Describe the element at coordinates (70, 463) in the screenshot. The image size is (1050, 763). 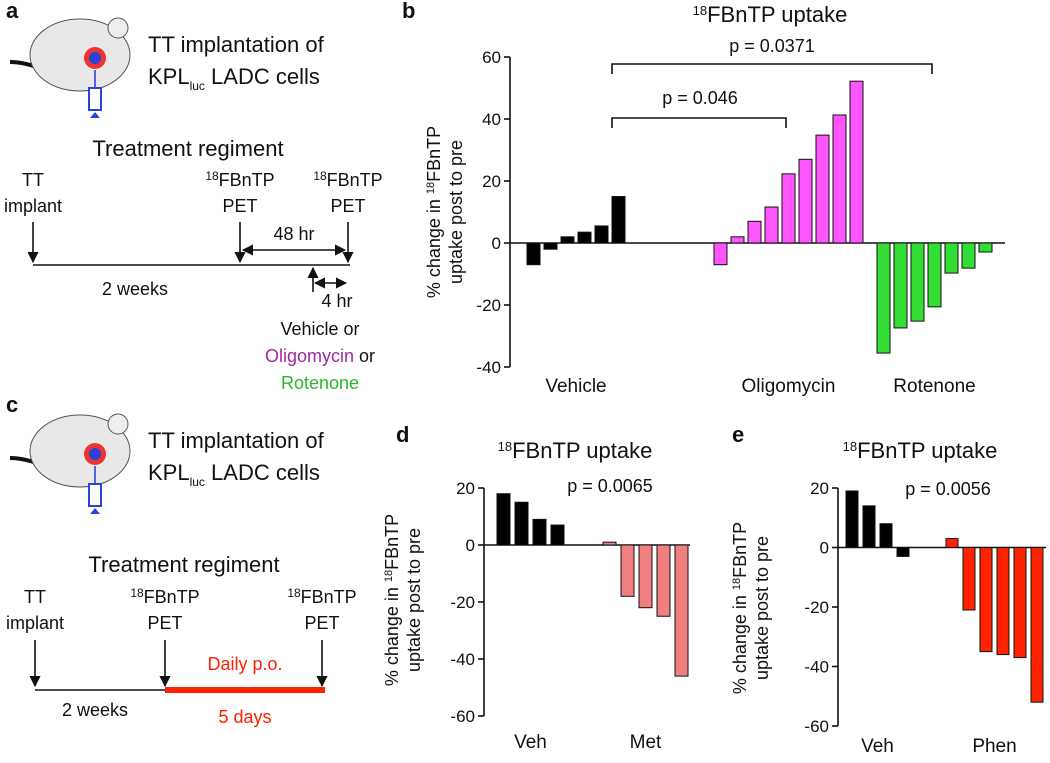
I see `mouse-icon` at that location.